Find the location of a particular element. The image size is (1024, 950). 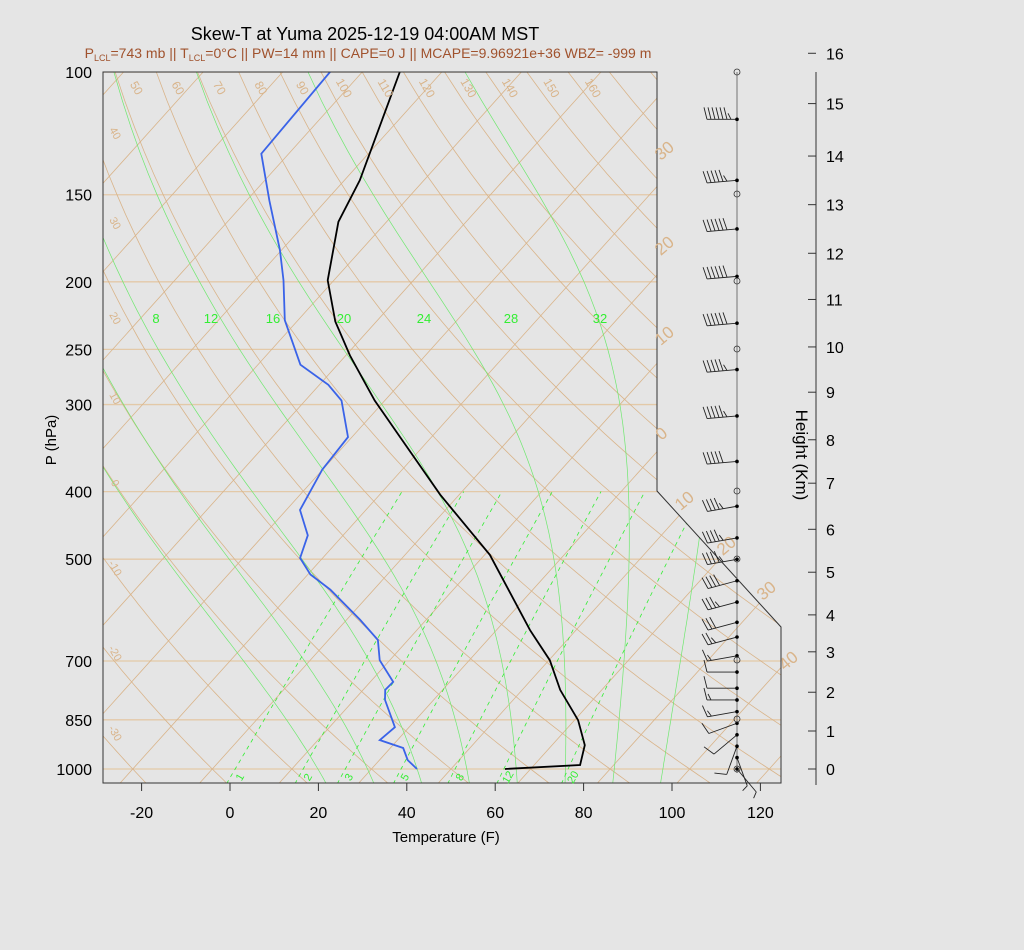

x-tick-label: 120 is located at coordinates (760, 813).